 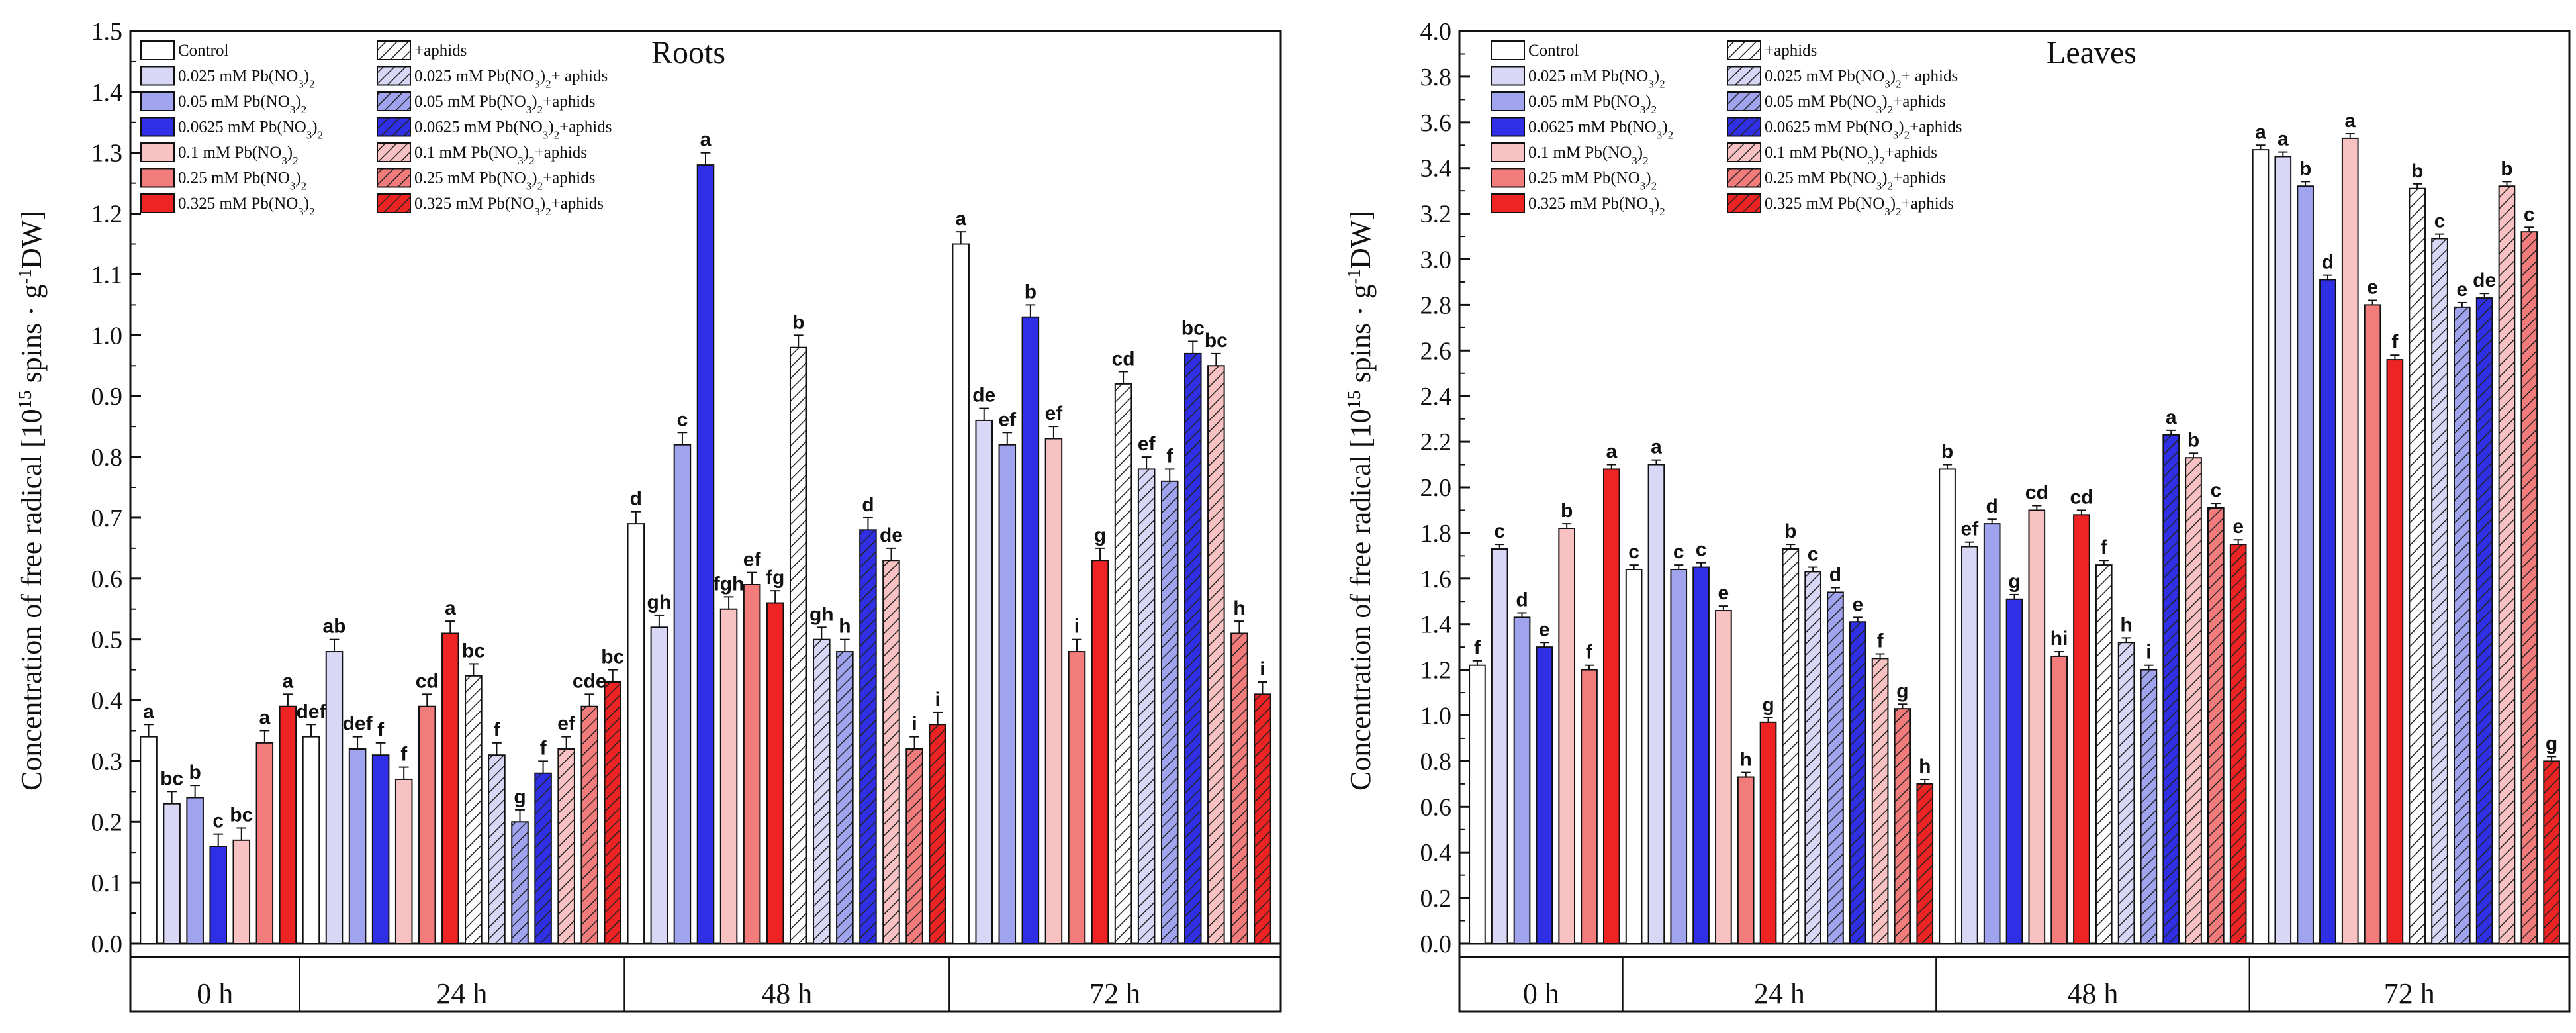 I want to click on time-label: 72 h, so click(x=2409, y=993).